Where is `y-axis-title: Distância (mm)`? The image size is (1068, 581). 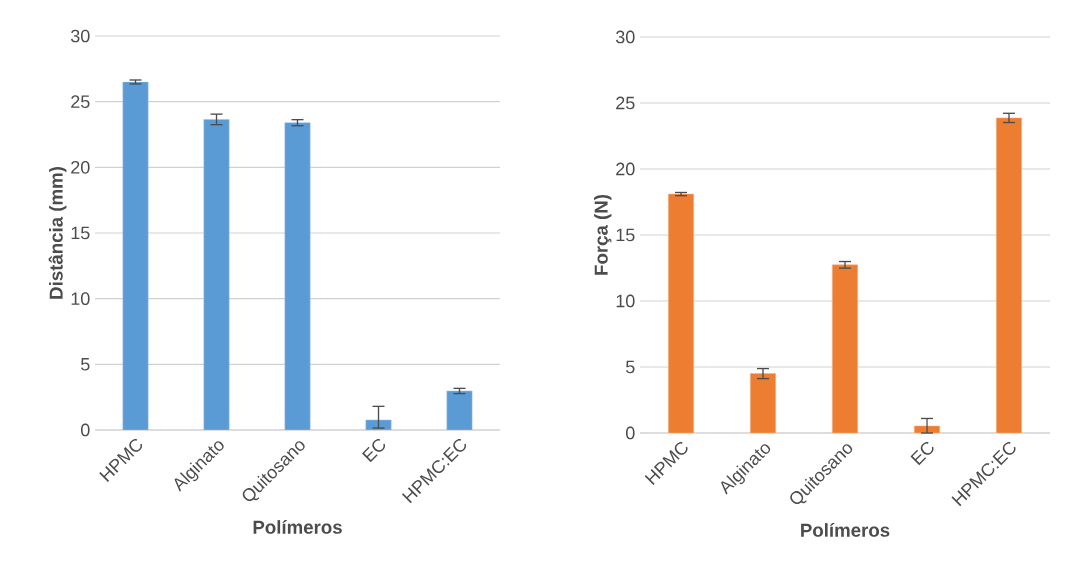
y-axis-title: Distância (mm) is located at coordinates (57, 233).